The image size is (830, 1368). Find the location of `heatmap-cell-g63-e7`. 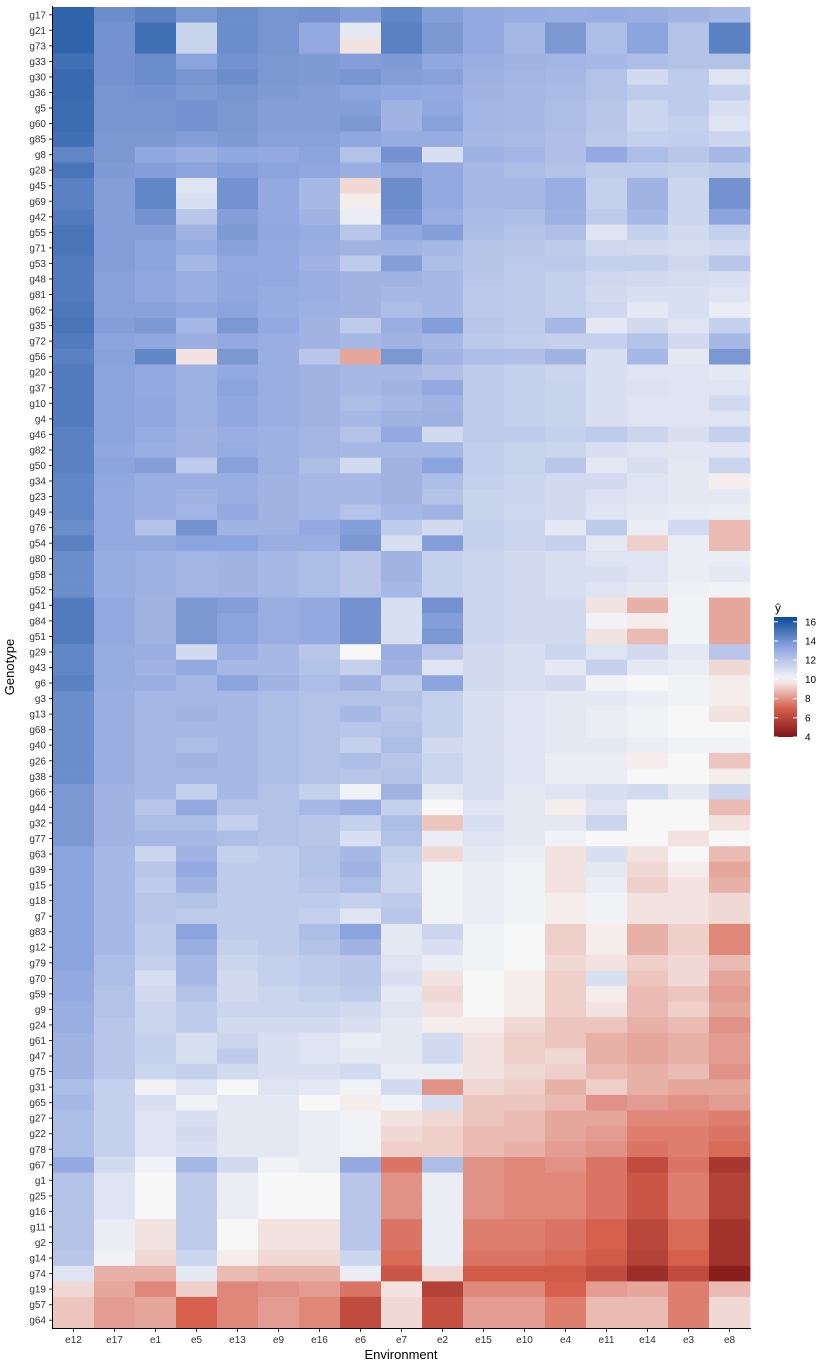

heatmap-cell-g63-e7 is located at coordinates (402, 854).